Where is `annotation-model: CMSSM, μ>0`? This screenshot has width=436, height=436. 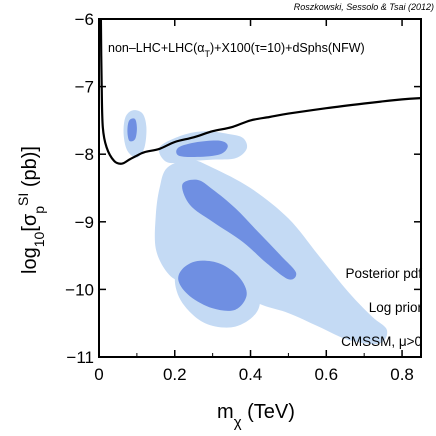
annotation-model: CMSSM, μ>0 is located at coordinates (381, 341).